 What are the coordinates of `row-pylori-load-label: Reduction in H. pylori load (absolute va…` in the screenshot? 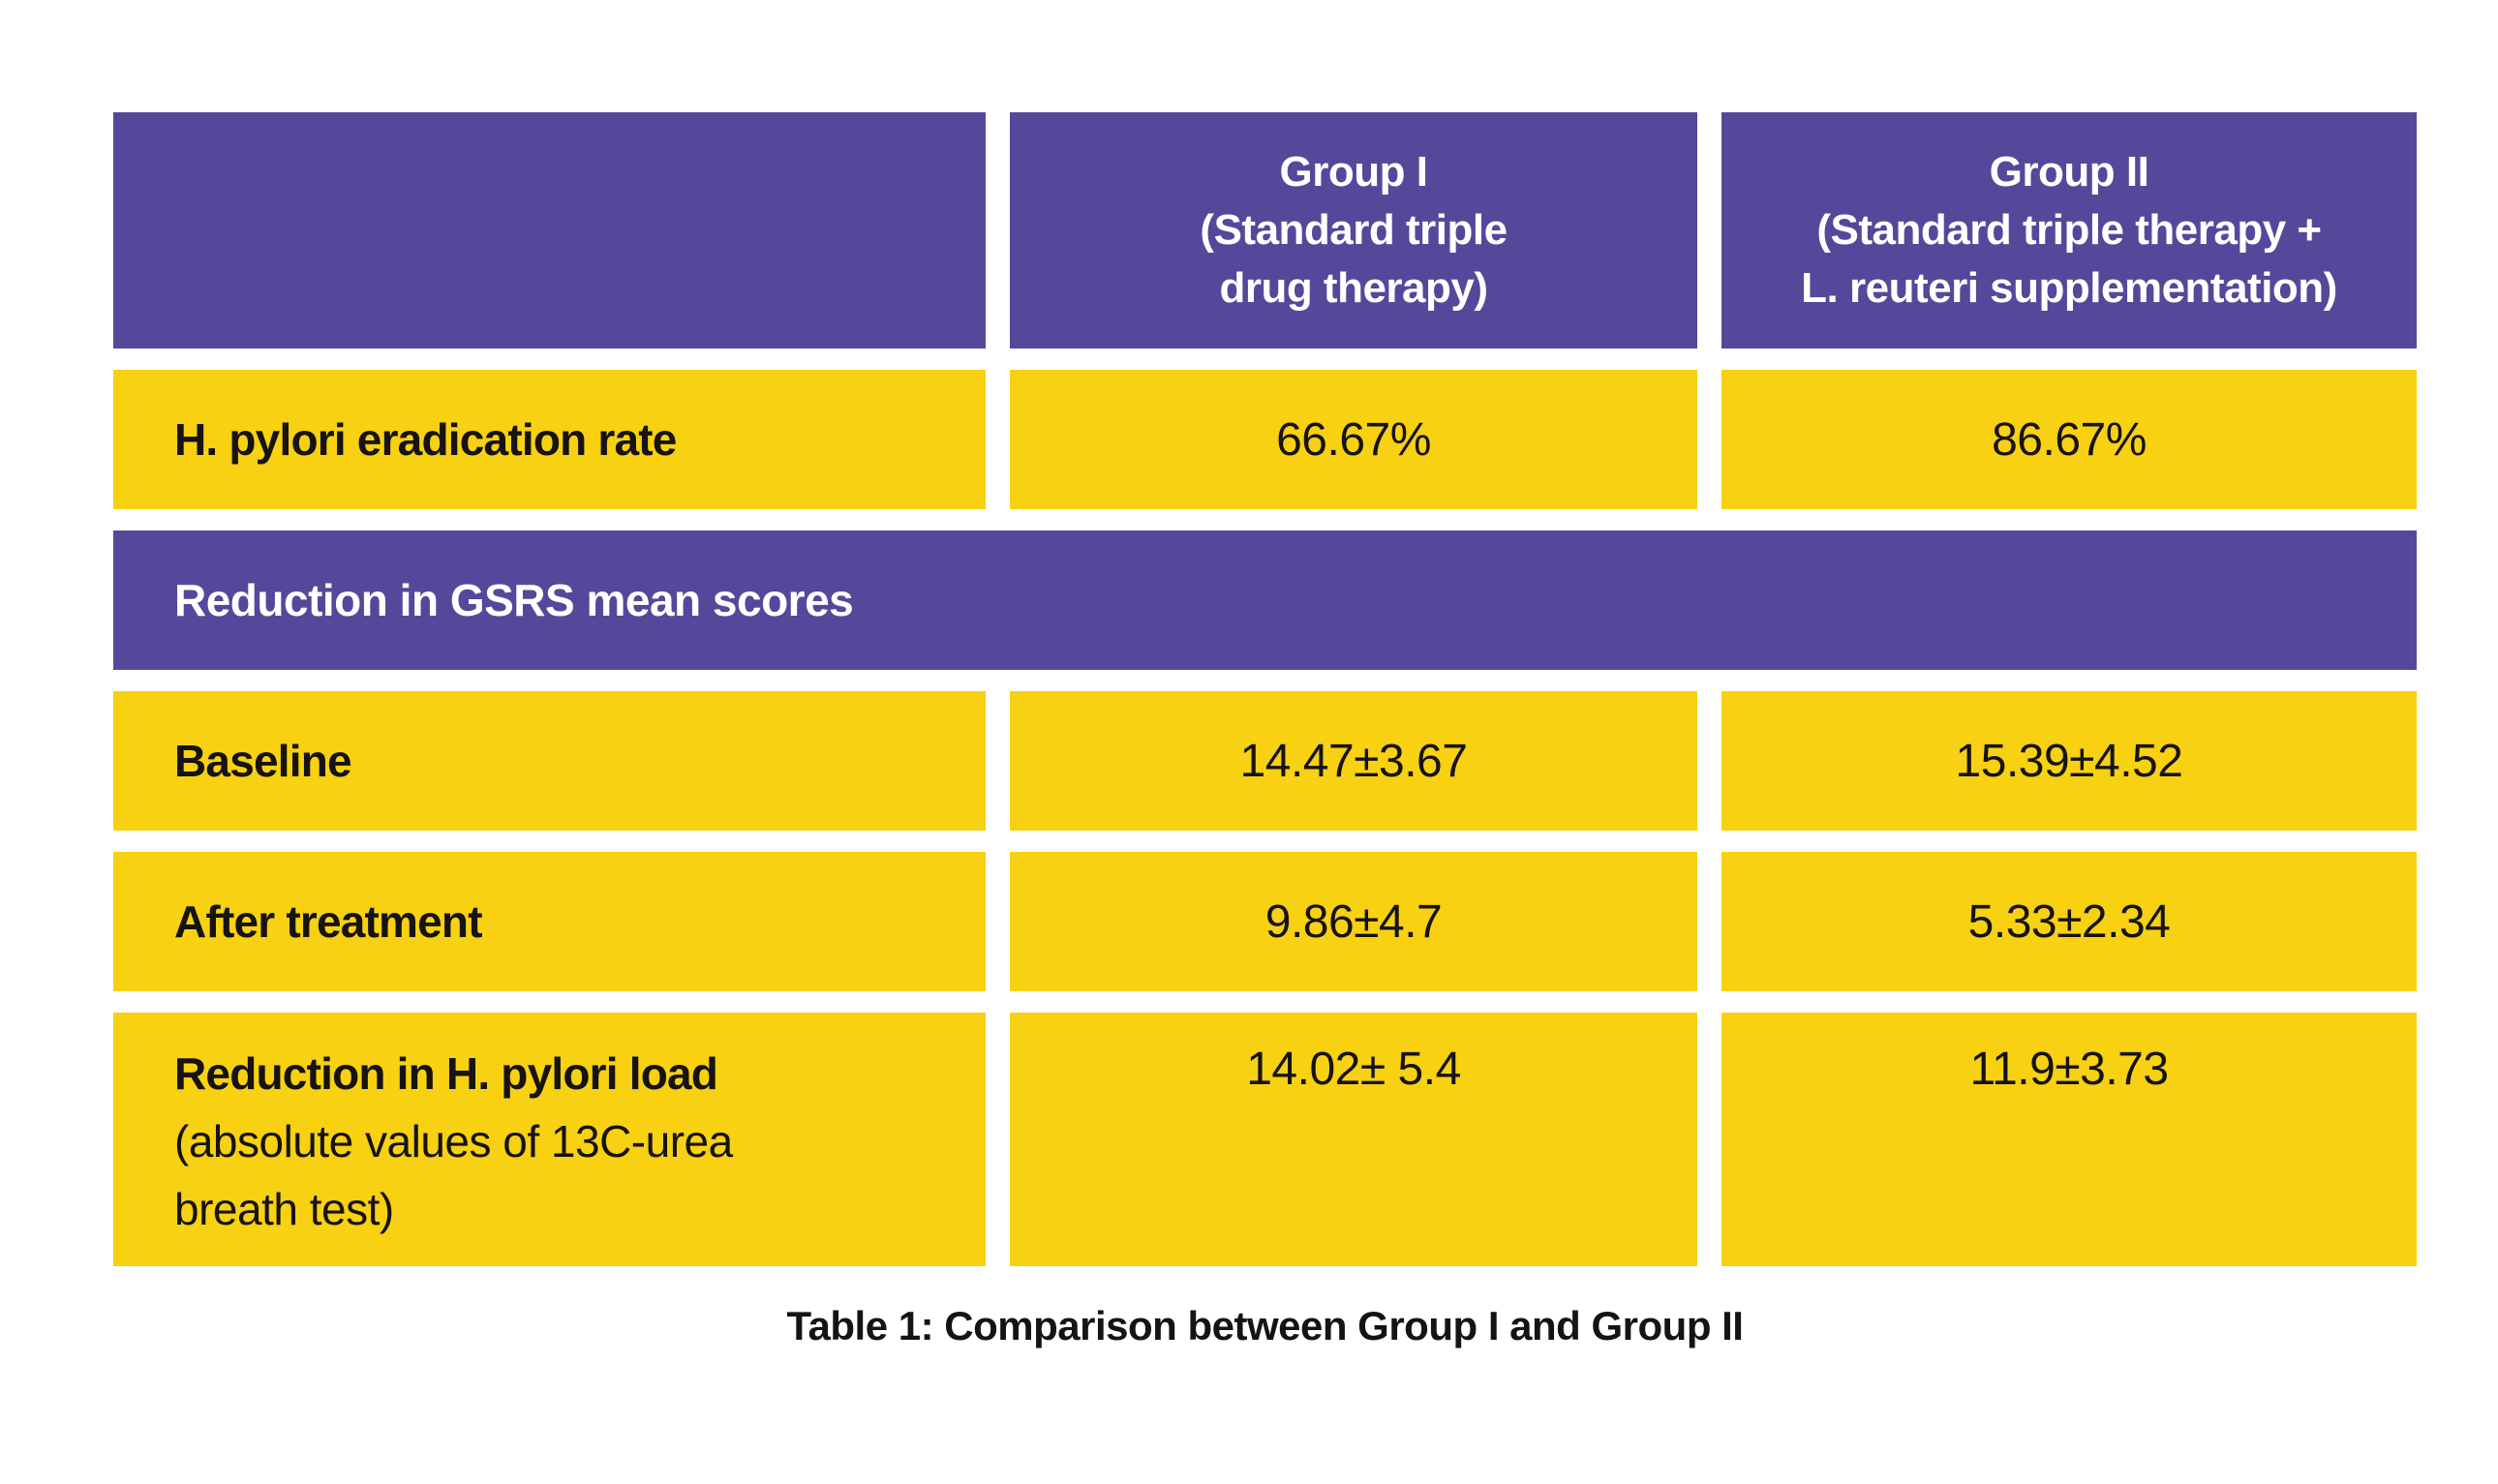 It's located at (549, 1139).